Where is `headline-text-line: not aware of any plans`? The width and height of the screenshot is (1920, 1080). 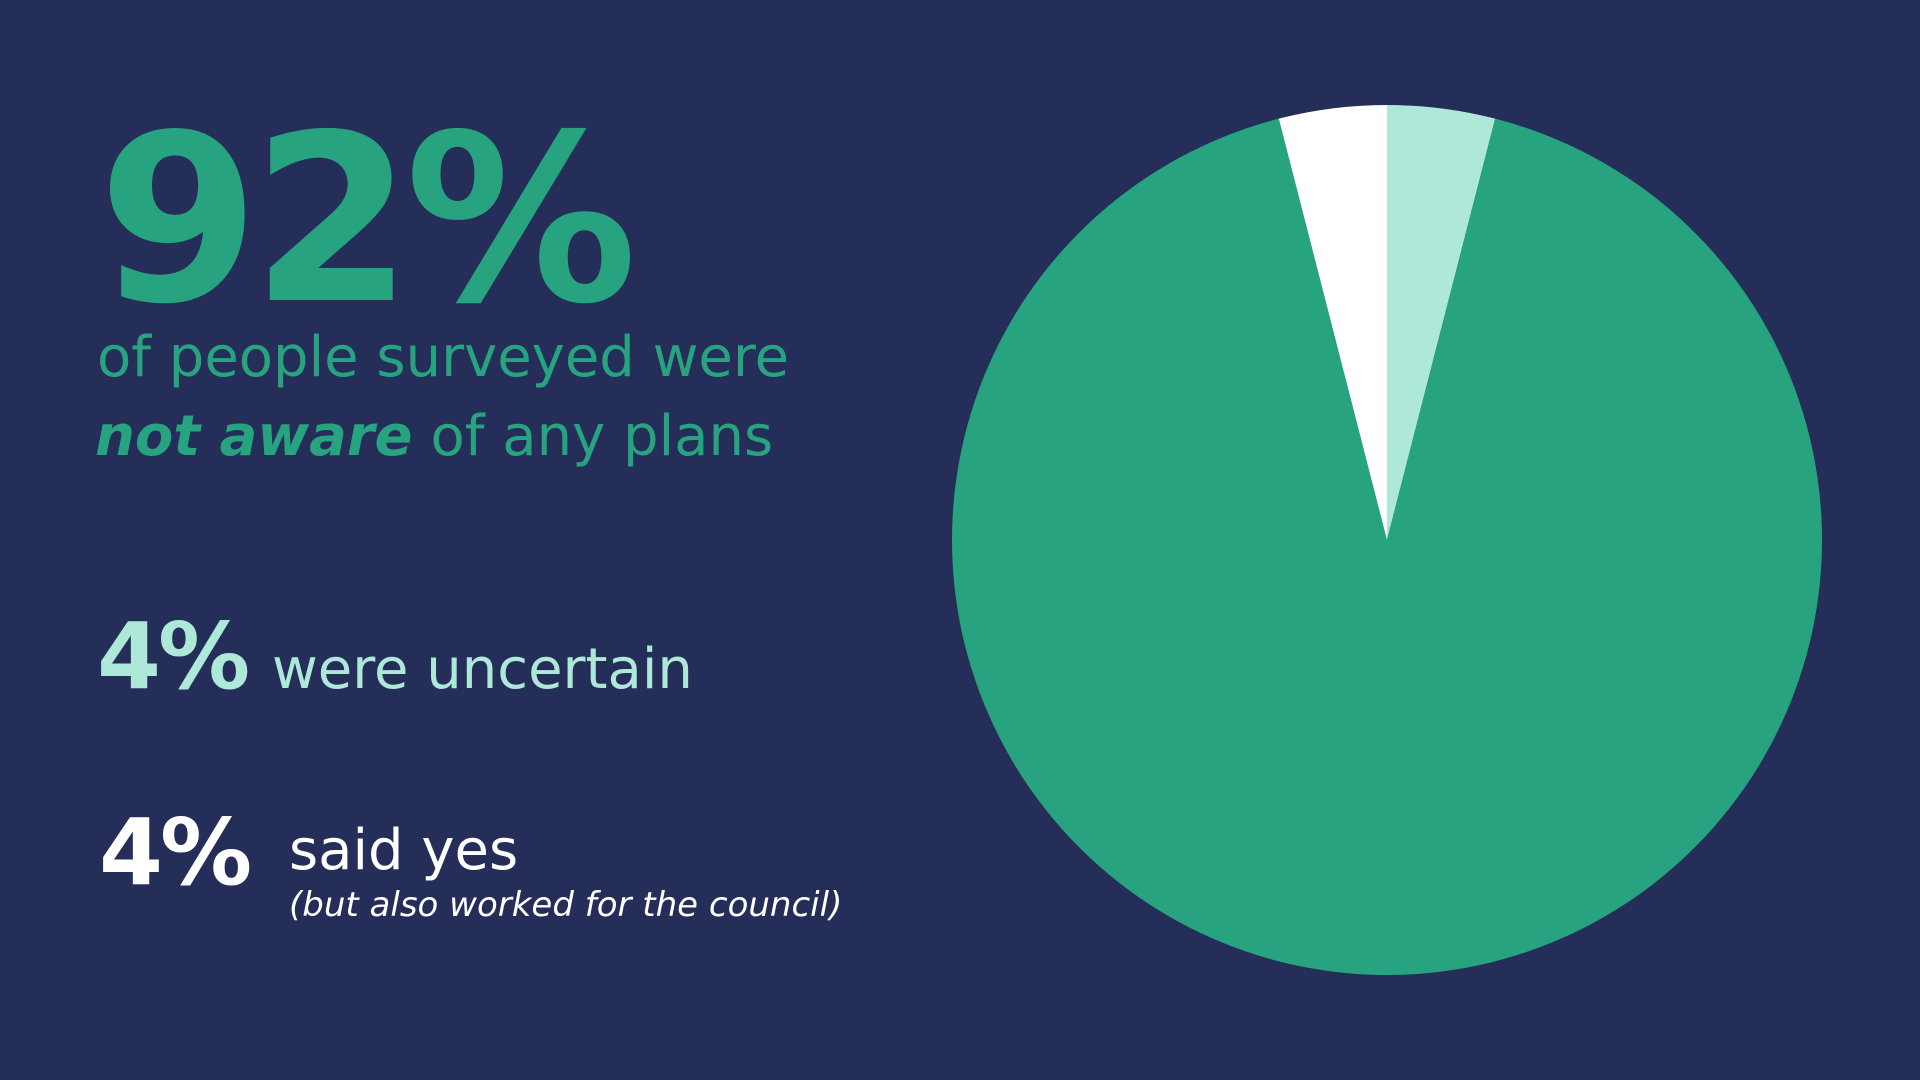
headline-text-line: not aware of any plans is located at coordinates (434, 436).